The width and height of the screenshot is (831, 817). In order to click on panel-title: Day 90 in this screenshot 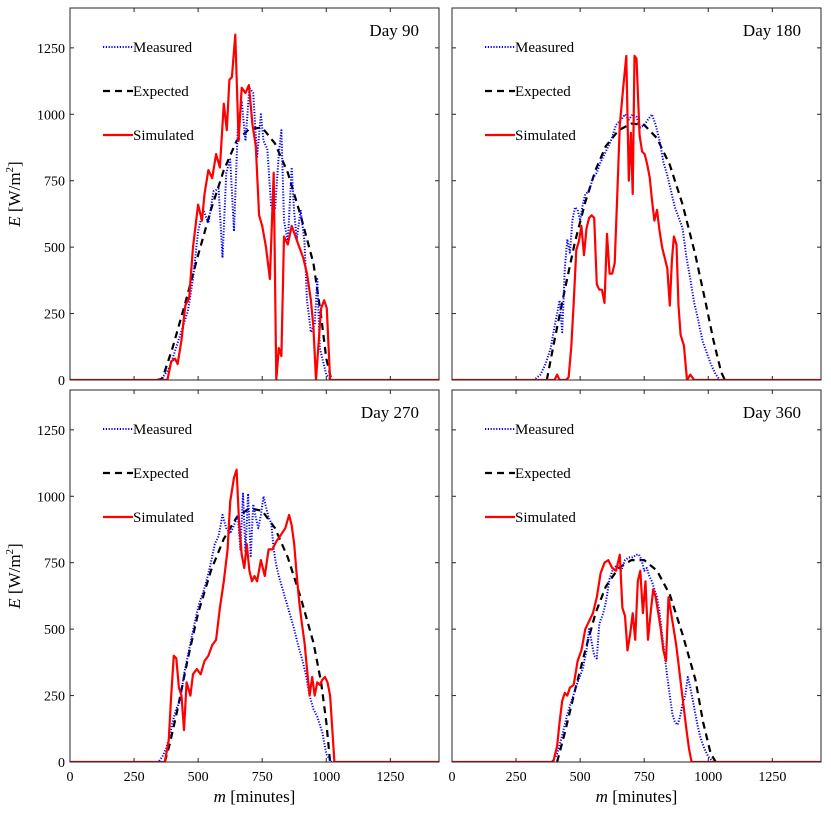, I will do `click(394, 30)`.